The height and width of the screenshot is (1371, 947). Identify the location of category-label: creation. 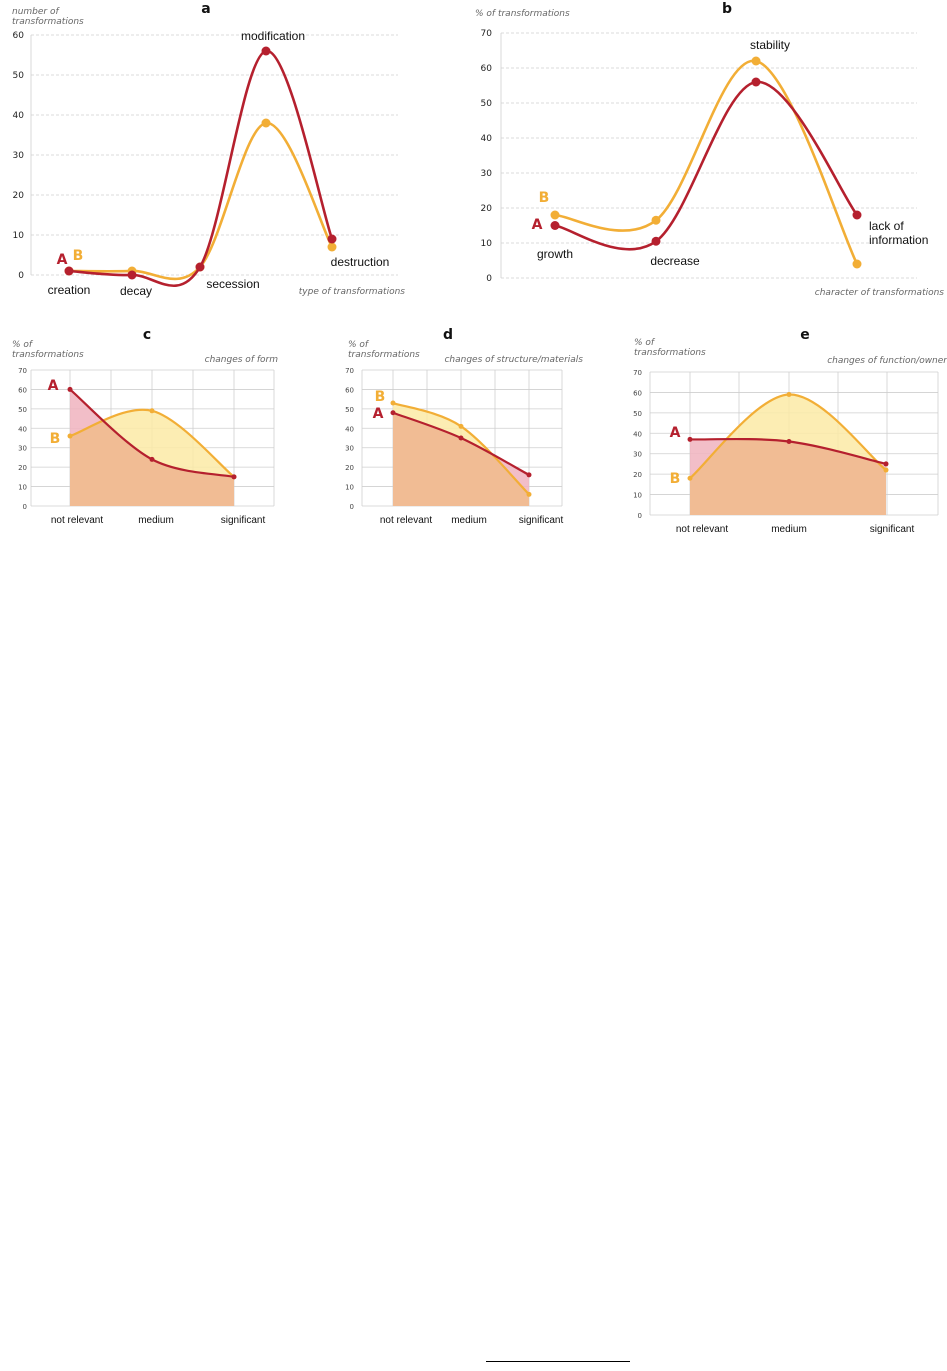
(69, 290).